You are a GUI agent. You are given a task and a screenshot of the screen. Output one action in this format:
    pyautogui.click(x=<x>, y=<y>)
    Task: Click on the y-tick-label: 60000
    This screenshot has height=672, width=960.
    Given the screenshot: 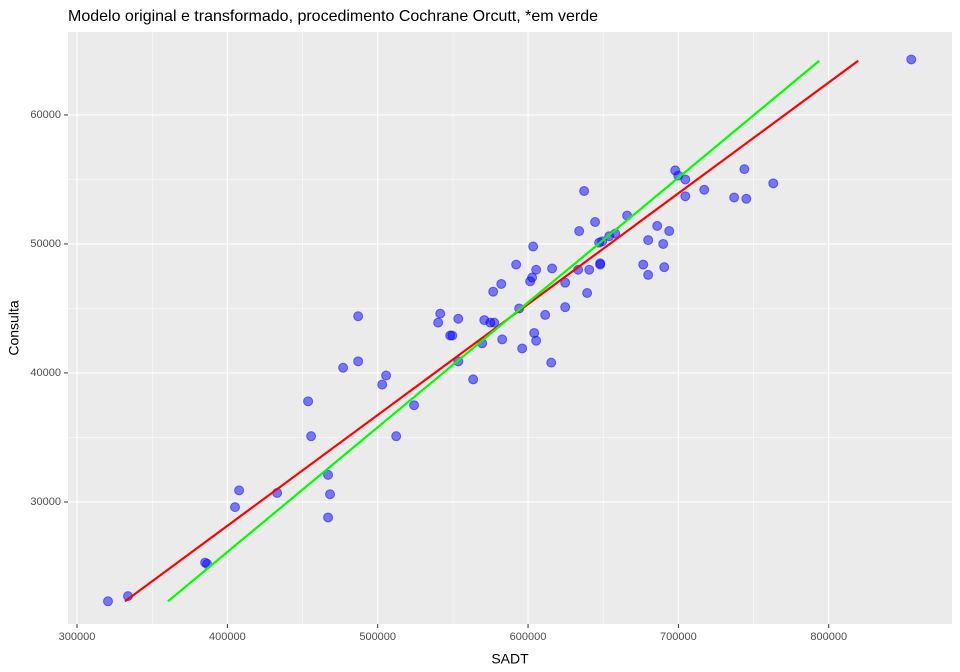 What is the action you would take?
    pyautogui.click(x=45, y=115)
    